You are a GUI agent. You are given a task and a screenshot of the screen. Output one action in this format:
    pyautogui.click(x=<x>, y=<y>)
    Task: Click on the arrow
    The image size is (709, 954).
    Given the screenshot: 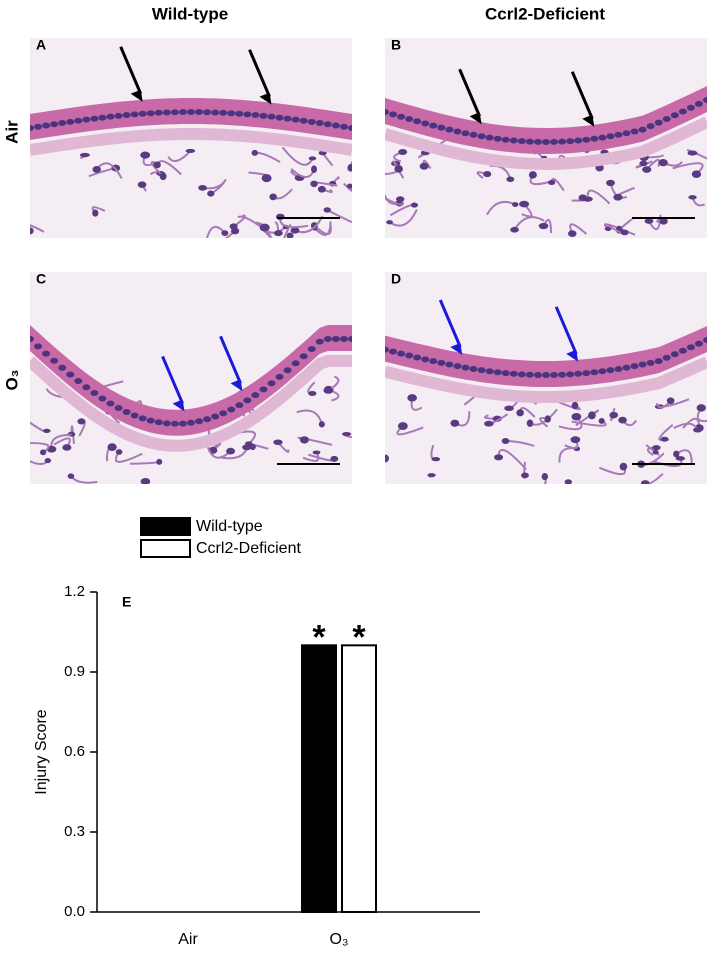 What is the action you would take?
    pyautogui.click(x=566, y=330)
    